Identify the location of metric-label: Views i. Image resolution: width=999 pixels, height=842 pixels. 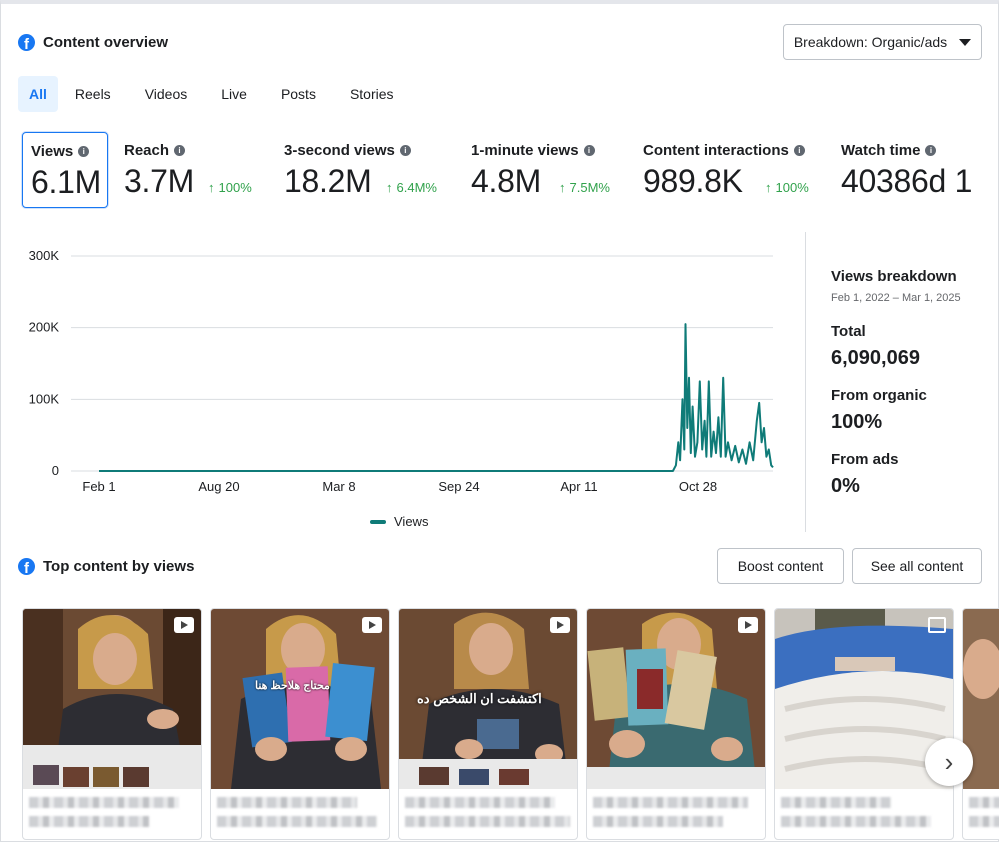
(60, 151).